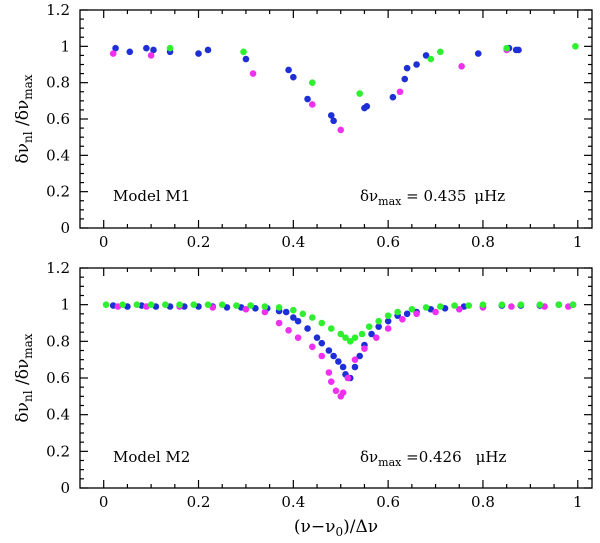  Describe the element at coordinates (440, 457) in the screenshot. I see `bottom-dnu-value: 0.426` at that location.